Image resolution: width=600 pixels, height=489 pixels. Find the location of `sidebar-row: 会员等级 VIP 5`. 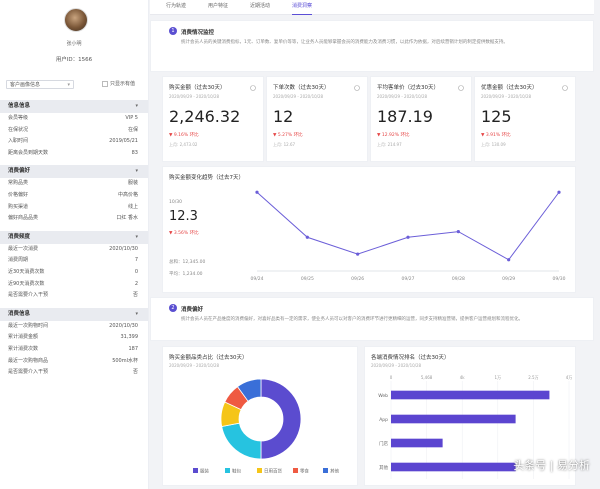

sidebar-row: 会员等级 VIP 5 is located at coordinates (74, 119).